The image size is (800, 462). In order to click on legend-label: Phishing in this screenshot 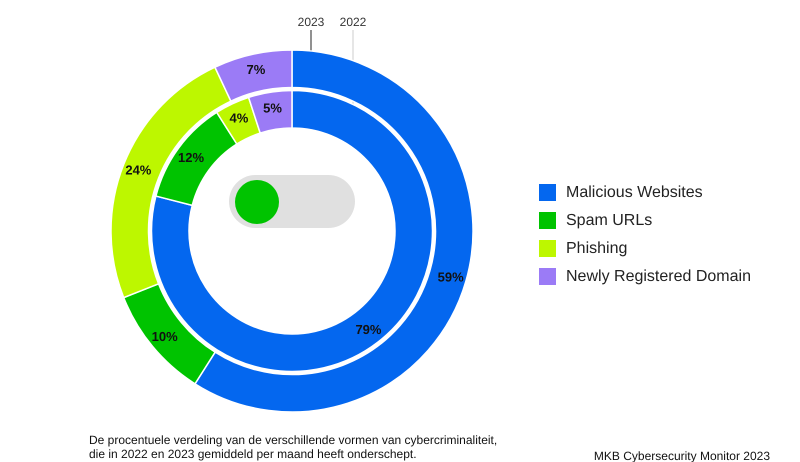, I will do `click(597, 248)`.